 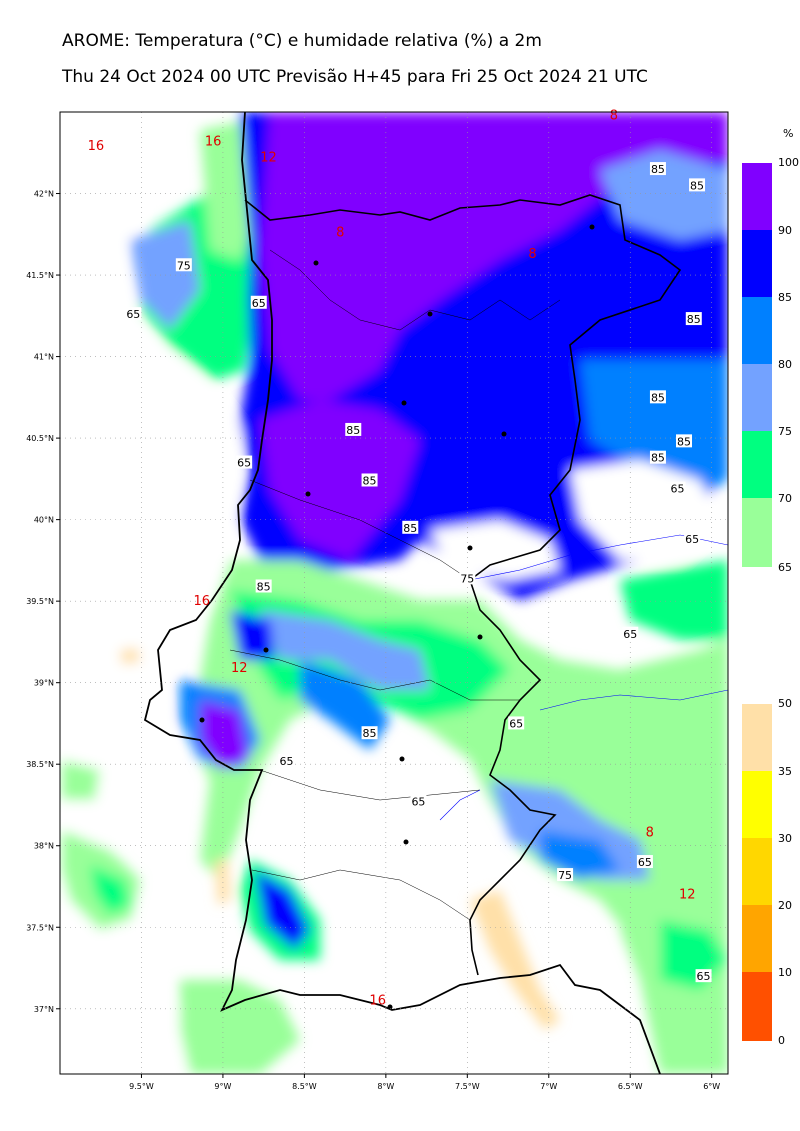 What do you see at coordinates (785, 431) in the screenshot?
I see `colorbar-level: 75` at bounding box center [785, 431].